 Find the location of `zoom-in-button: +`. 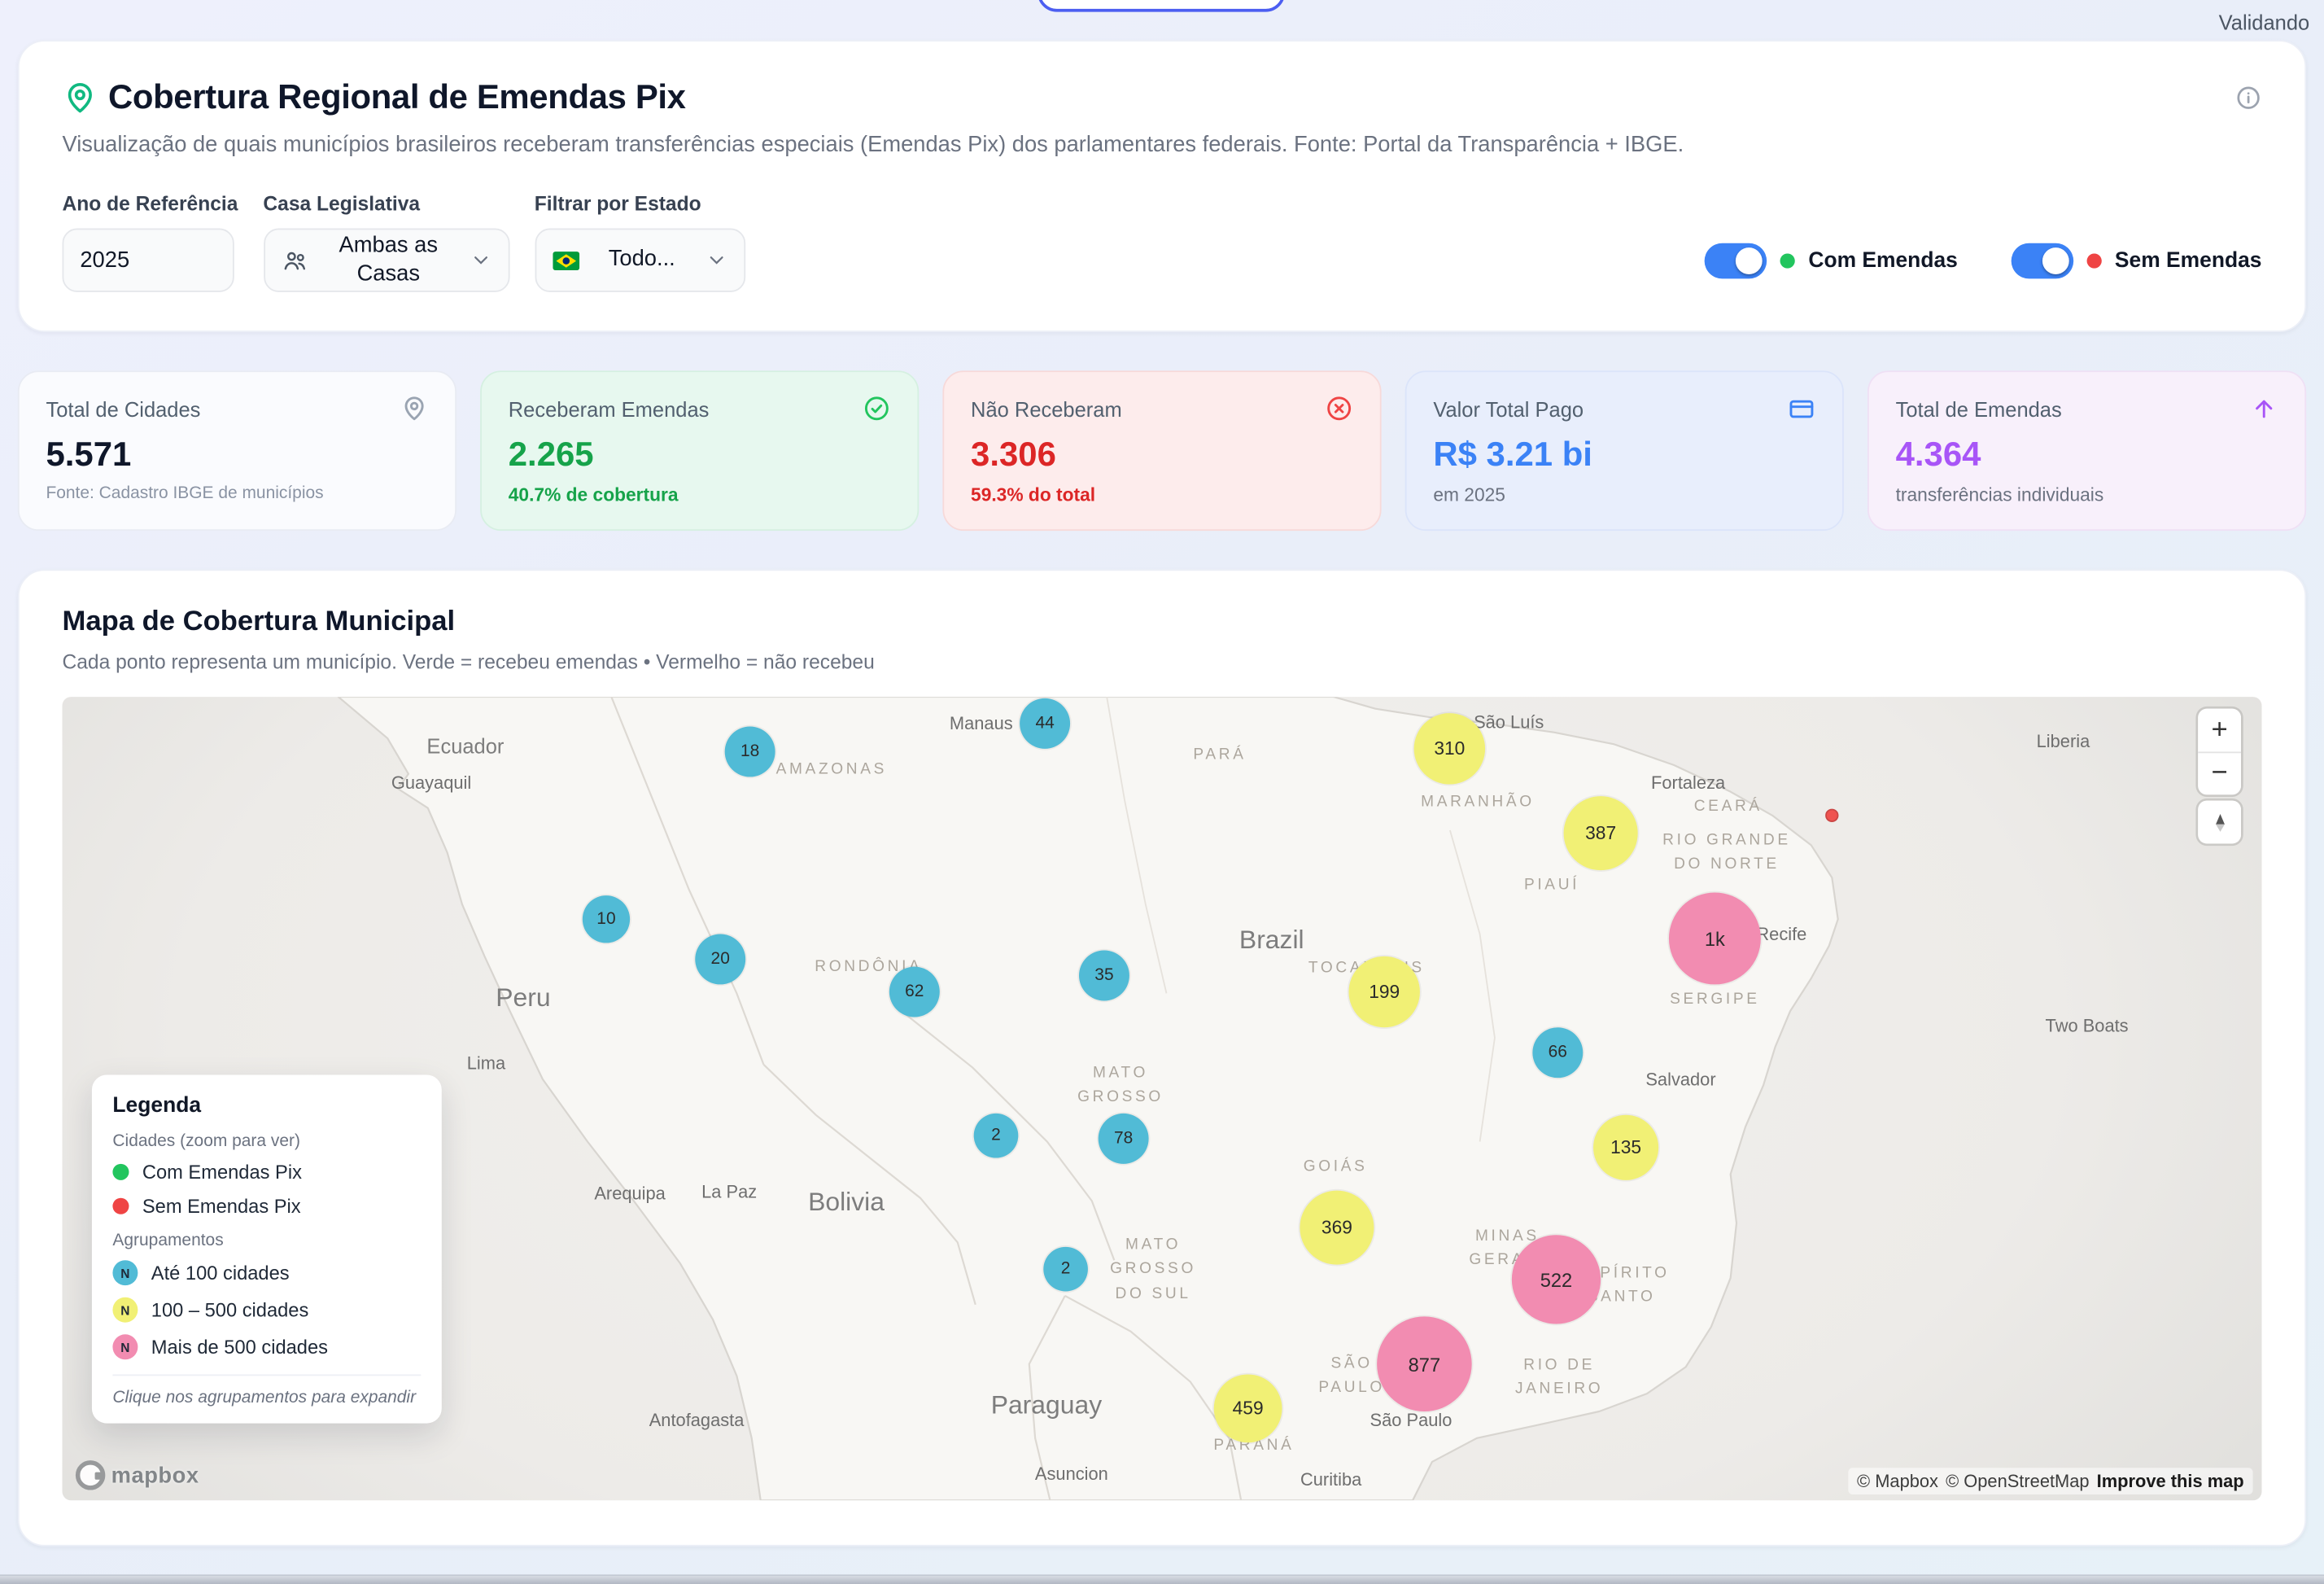

zoom-in-button: + is located at coordinates (2220, 730).